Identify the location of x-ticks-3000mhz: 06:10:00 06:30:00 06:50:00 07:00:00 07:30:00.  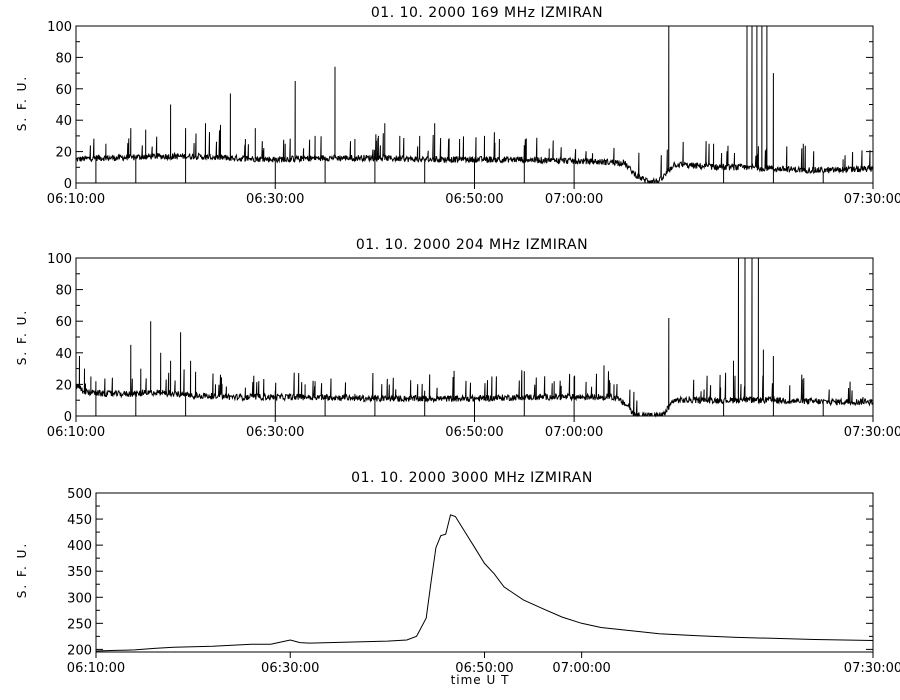
(483, 664).